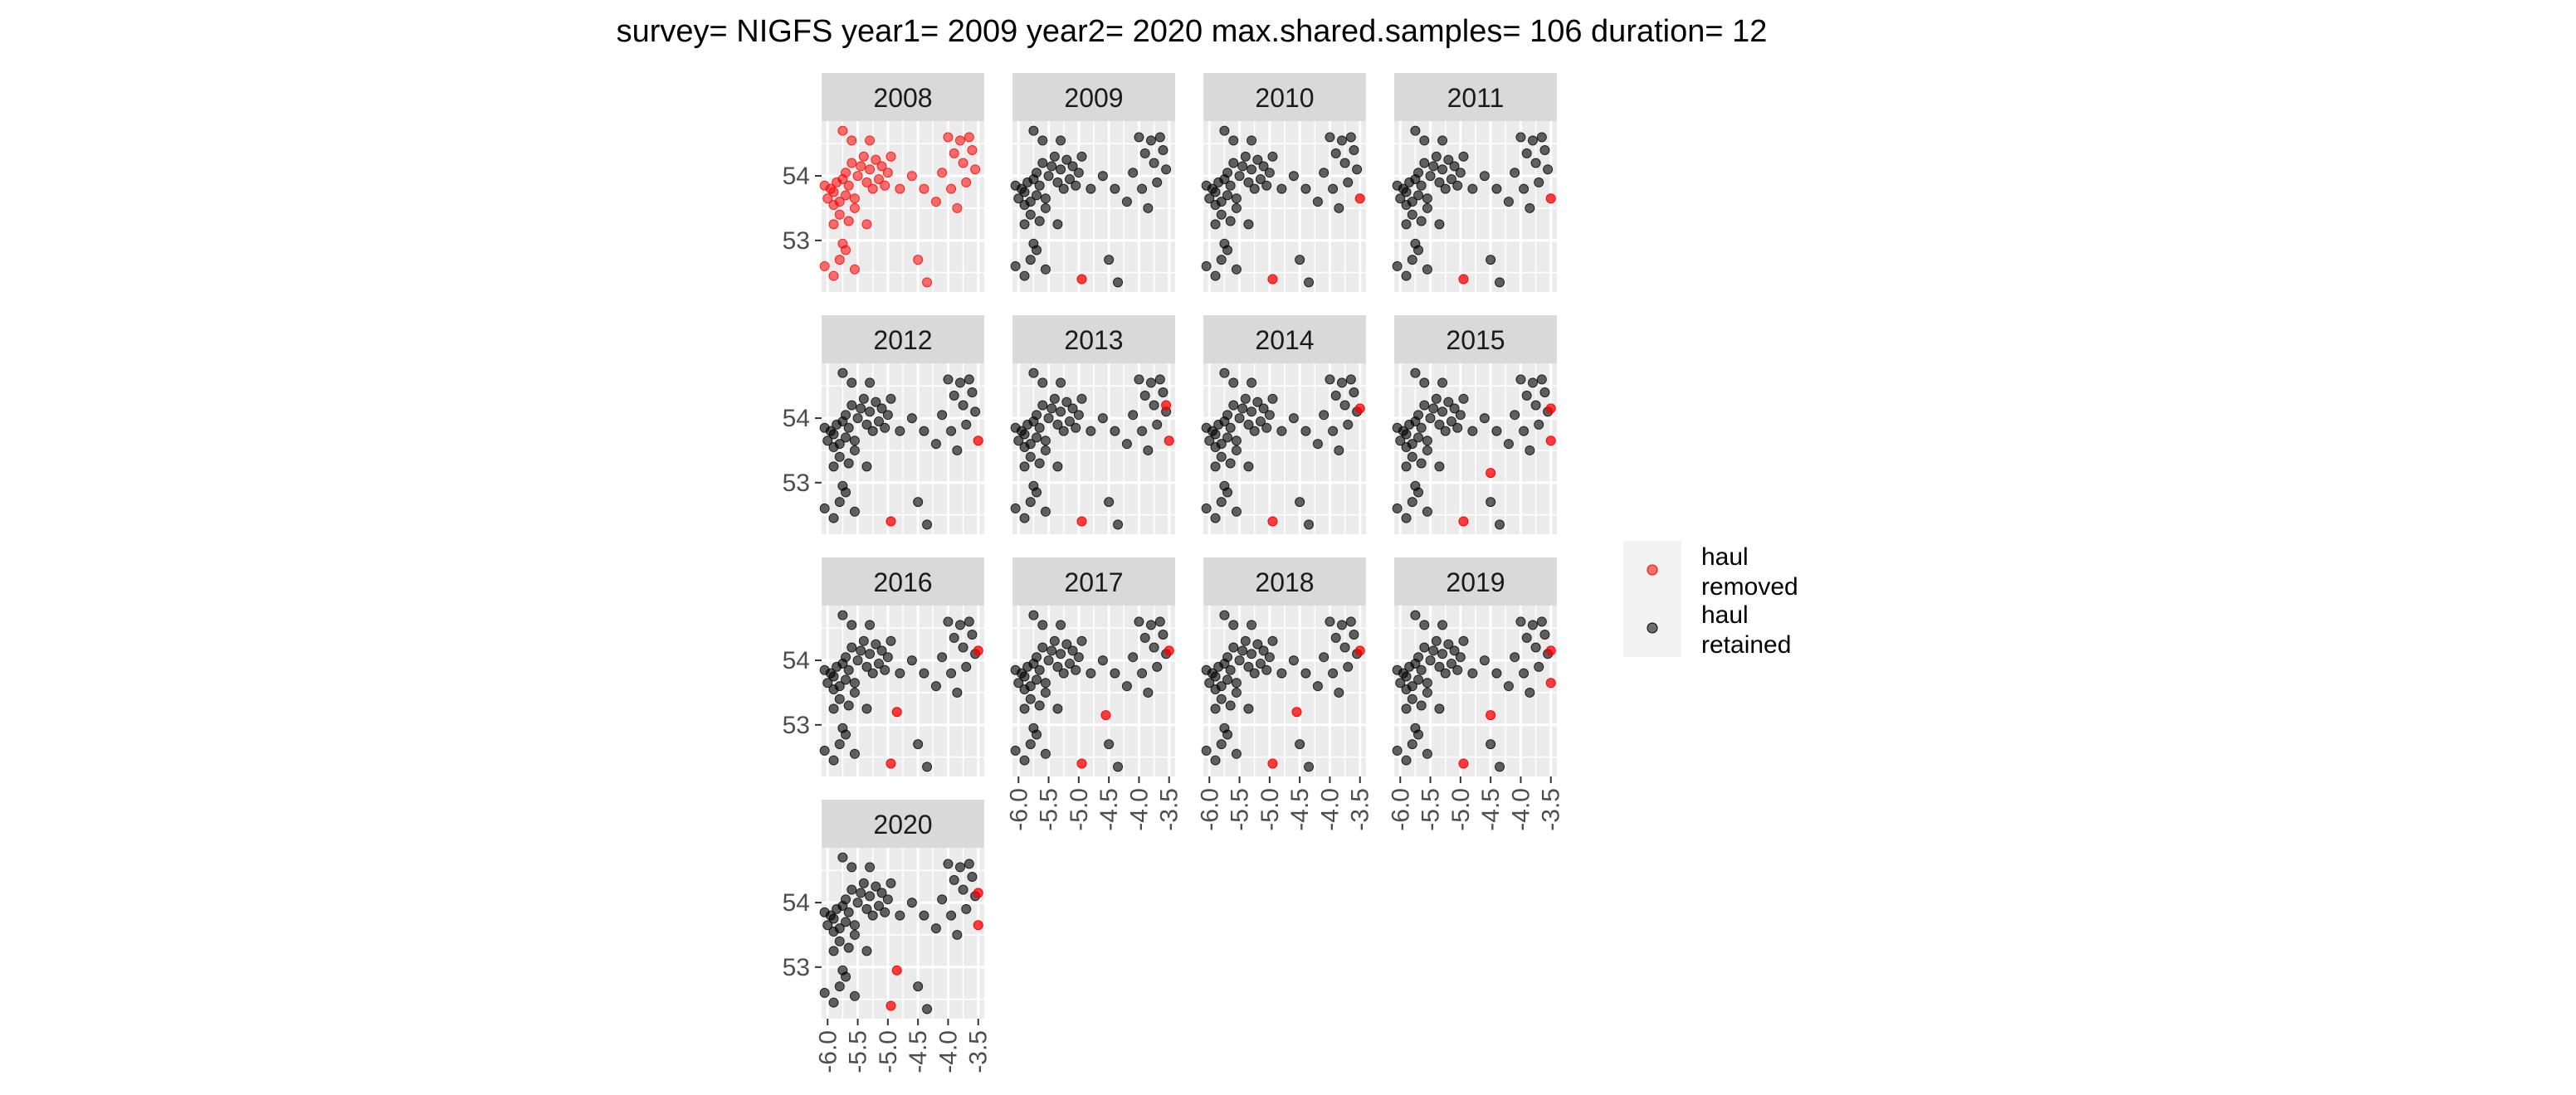 The image size is (2576, 1095). Describe the element at coordinates (888, 936) in the screenshot. I see `facet-panel-2020: 2020 53 54 -6.0 -5.5 -5.0 -4.5 -4.0 -3.5` at that location.